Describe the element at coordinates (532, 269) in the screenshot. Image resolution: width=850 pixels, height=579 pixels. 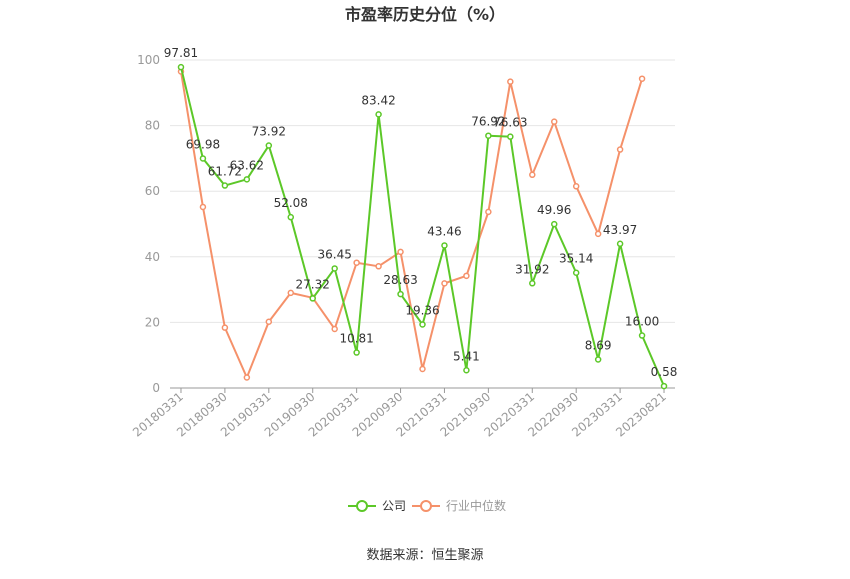
I see `data-label: 31.92` at that location.